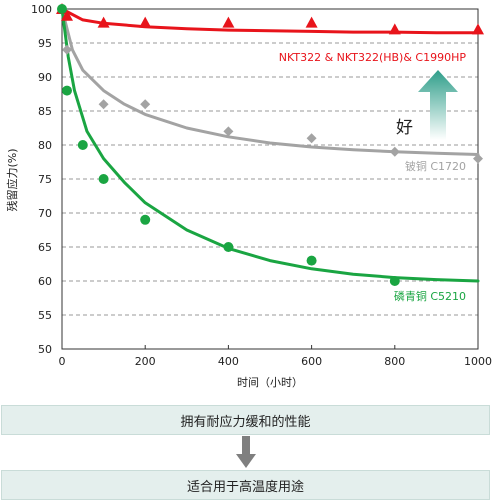  I want to click on y-tick-label: 100, so click(41, 9).